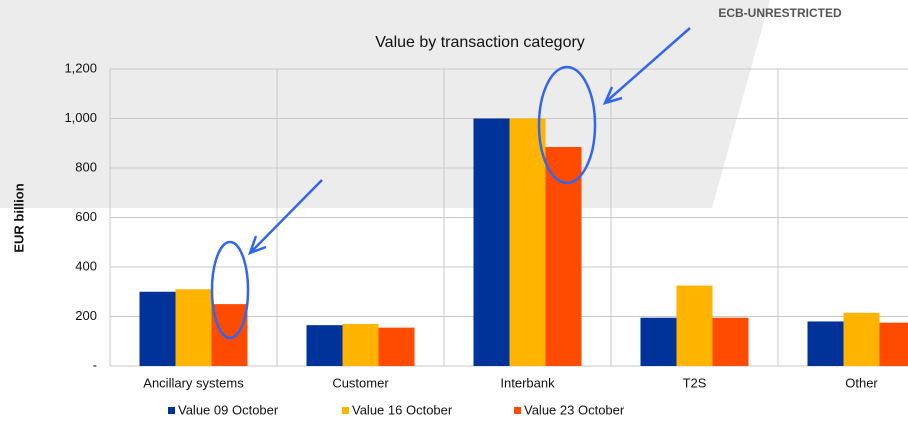 The width and height of the screenshot is (908, 429). Describe the element at coordinates (86, 216) in the screenshot. I see `y-tick-label: 600` at that location.